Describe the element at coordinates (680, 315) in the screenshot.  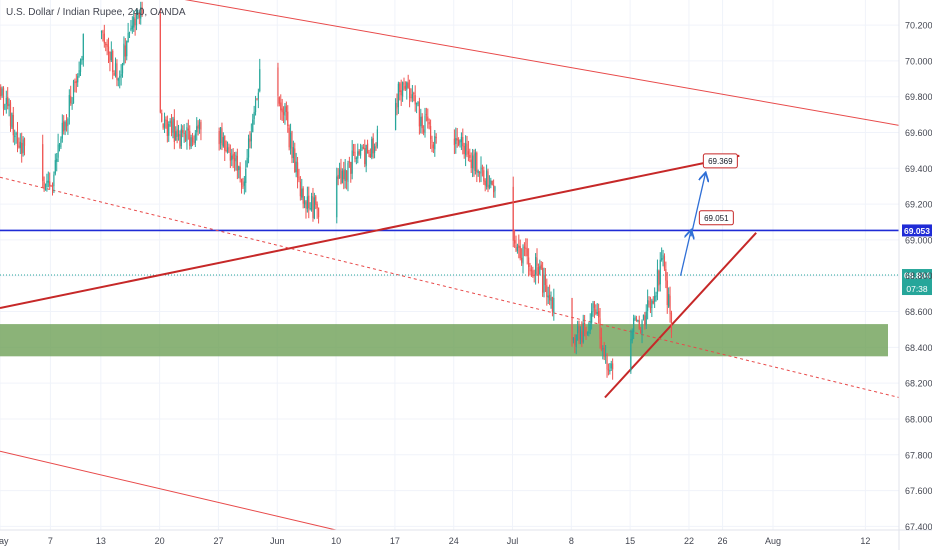
I see `trend-line` at that location.